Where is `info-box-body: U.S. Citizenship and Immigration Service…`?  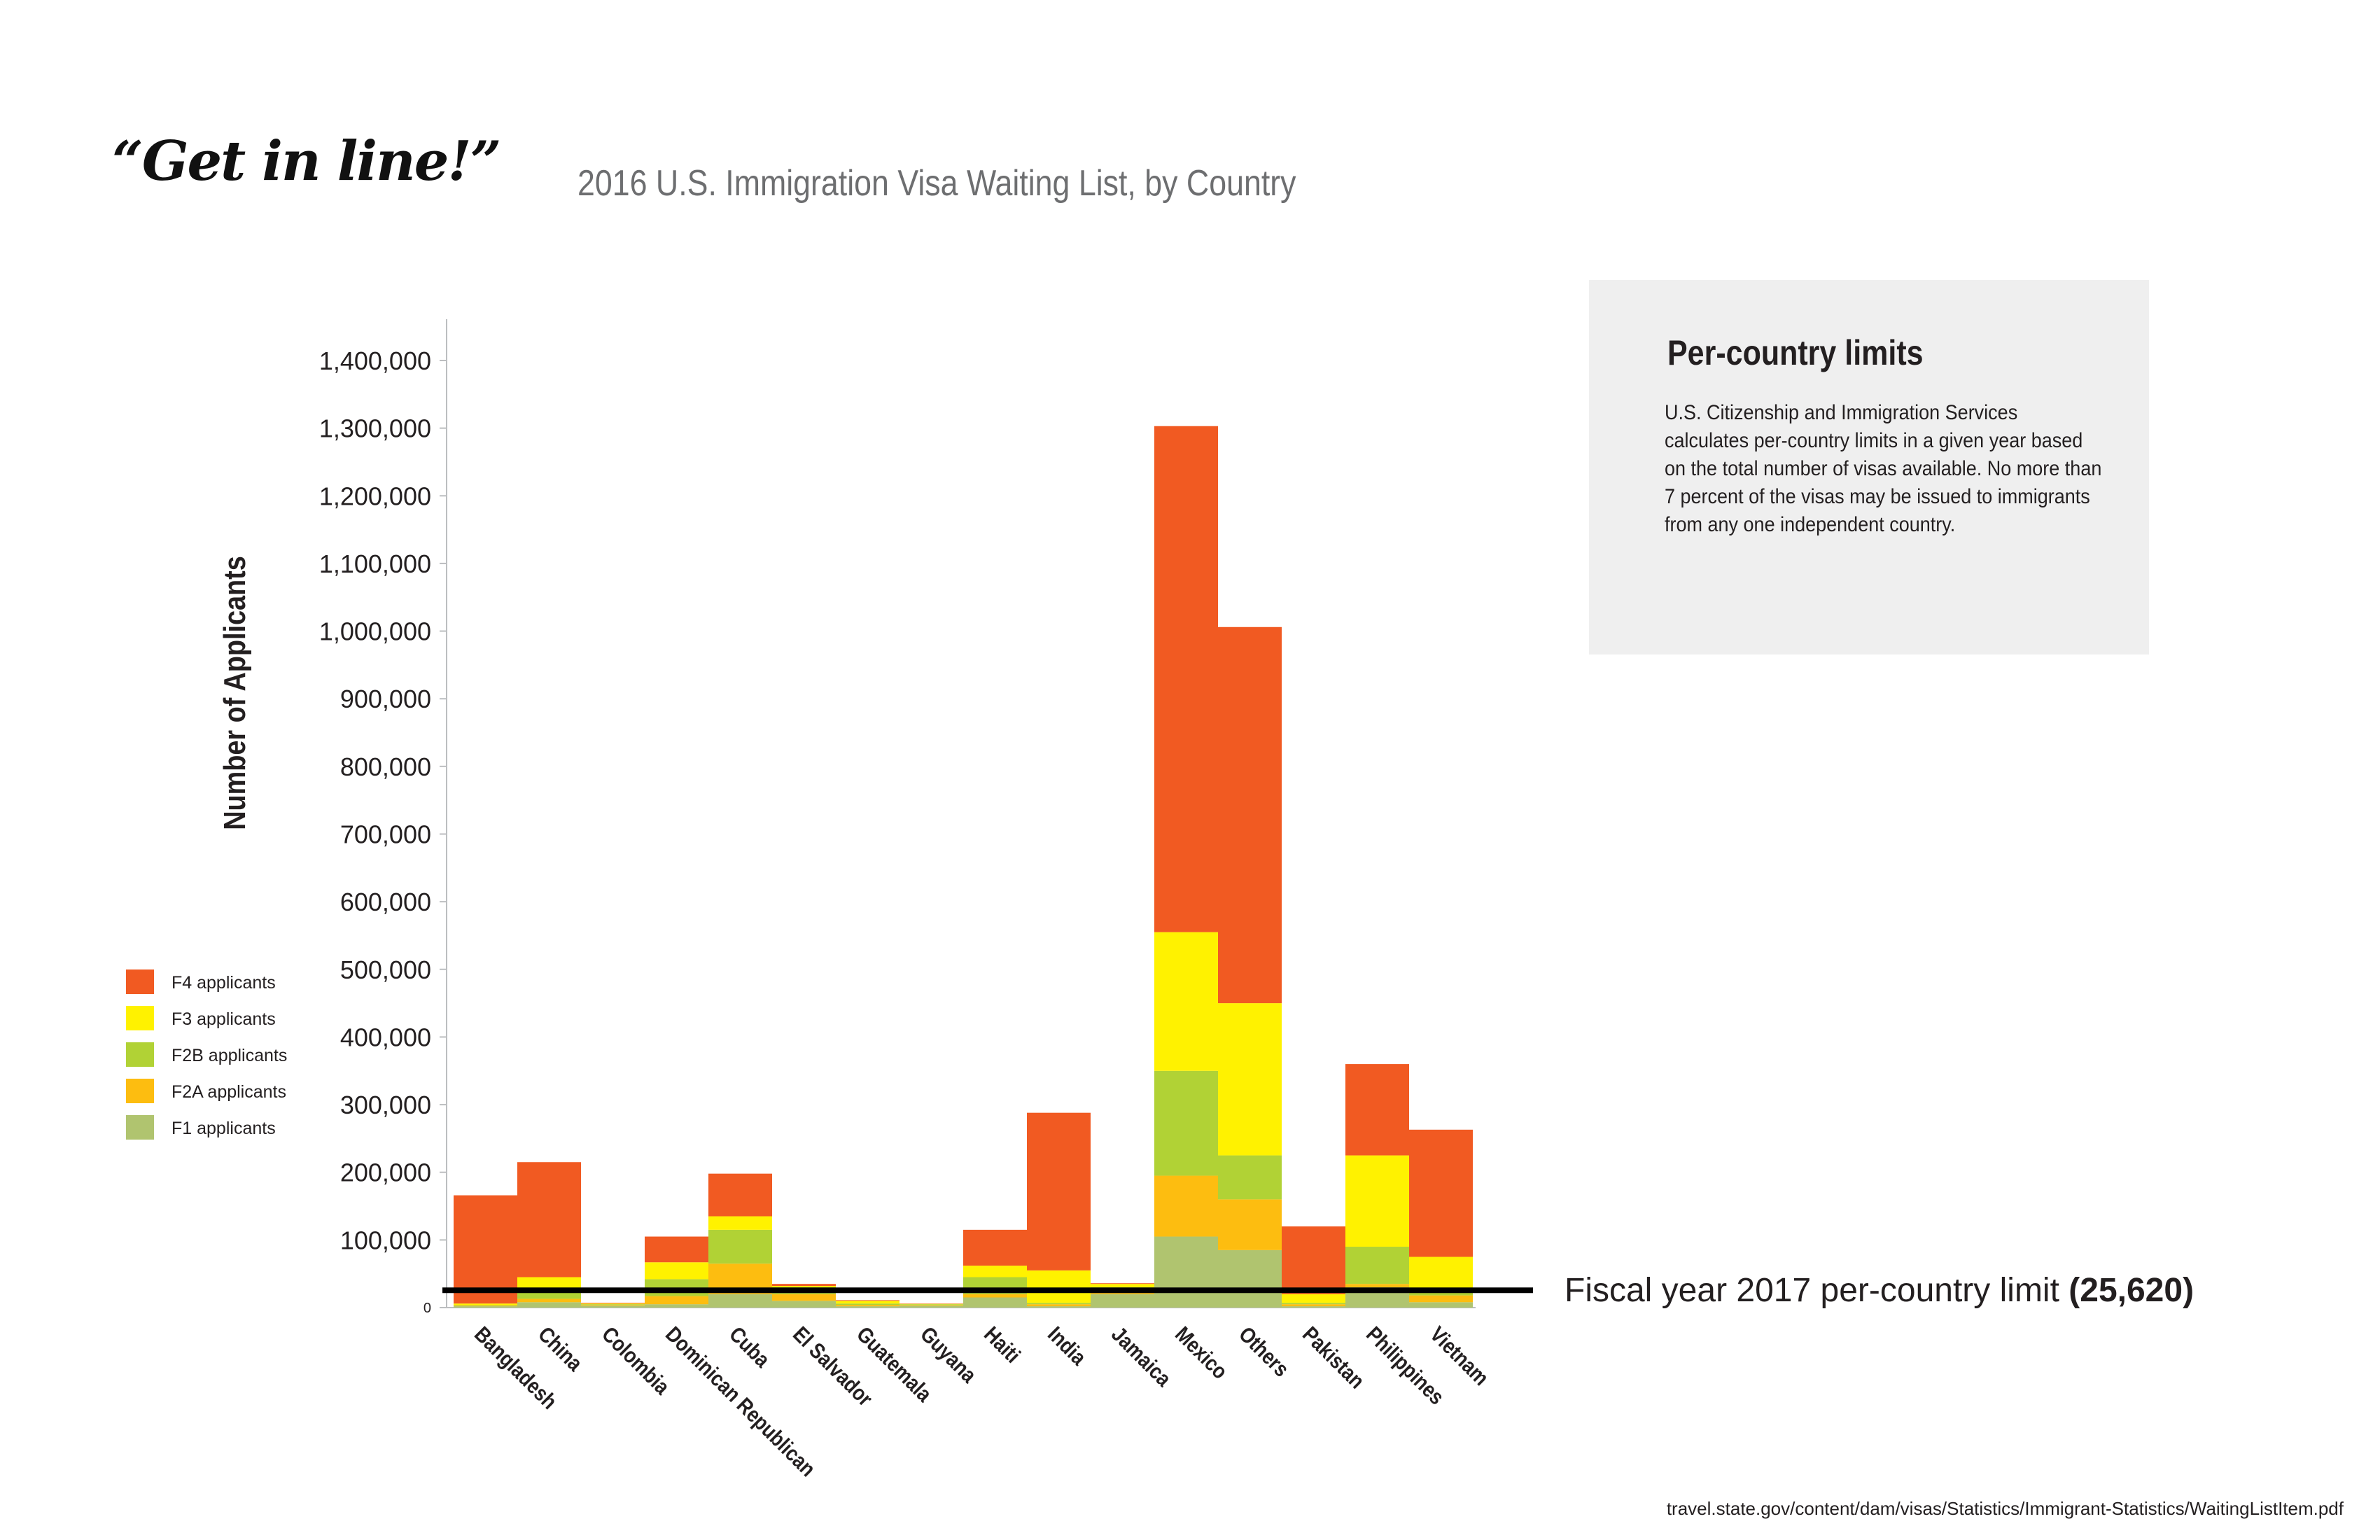 info-box-body: U.S. Citizenship and Immigration Service… is located at coordinates (1883, 468).